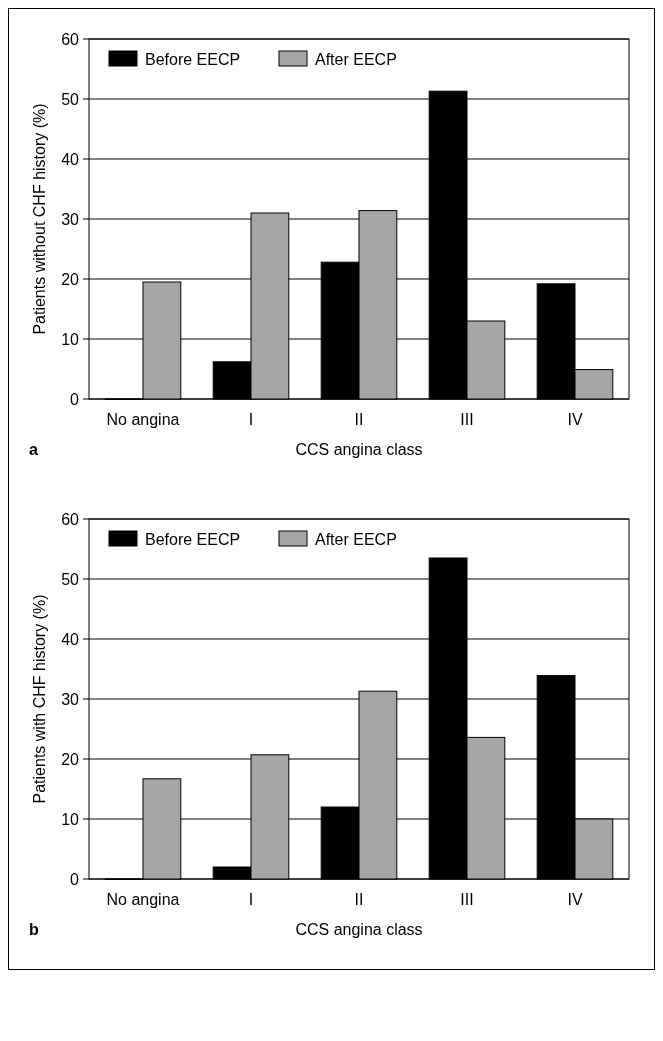 This screenshot has width=663, height=1041. Describe the element at coordinates (34, 929) in the screenshot. I see `text: b` at that location.